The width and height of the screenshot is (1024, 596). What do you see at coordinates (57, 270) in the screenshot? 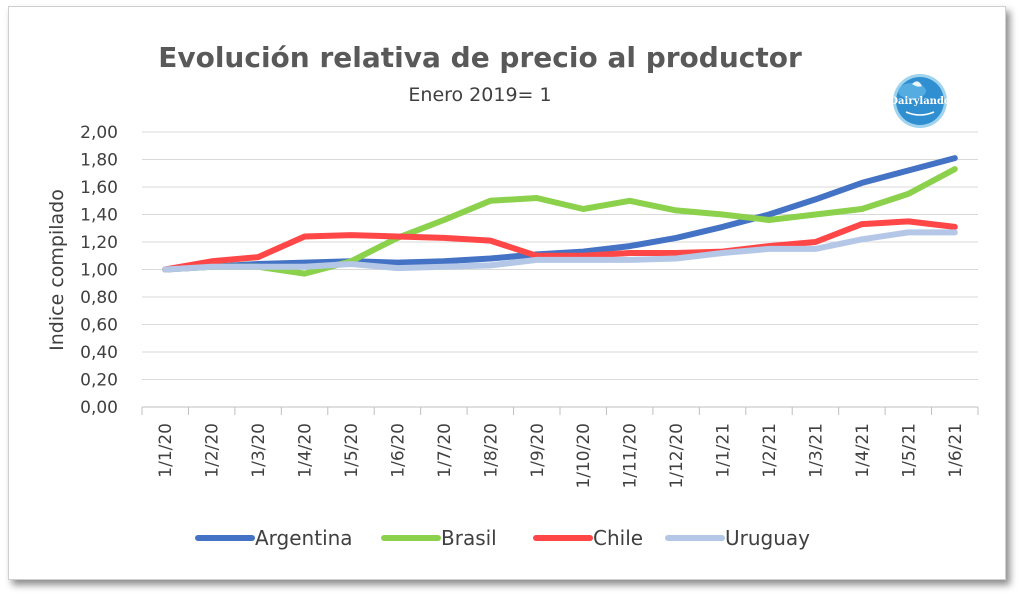
I see `y-axis-label: Indice compilado` at bounding box center [57, 270].